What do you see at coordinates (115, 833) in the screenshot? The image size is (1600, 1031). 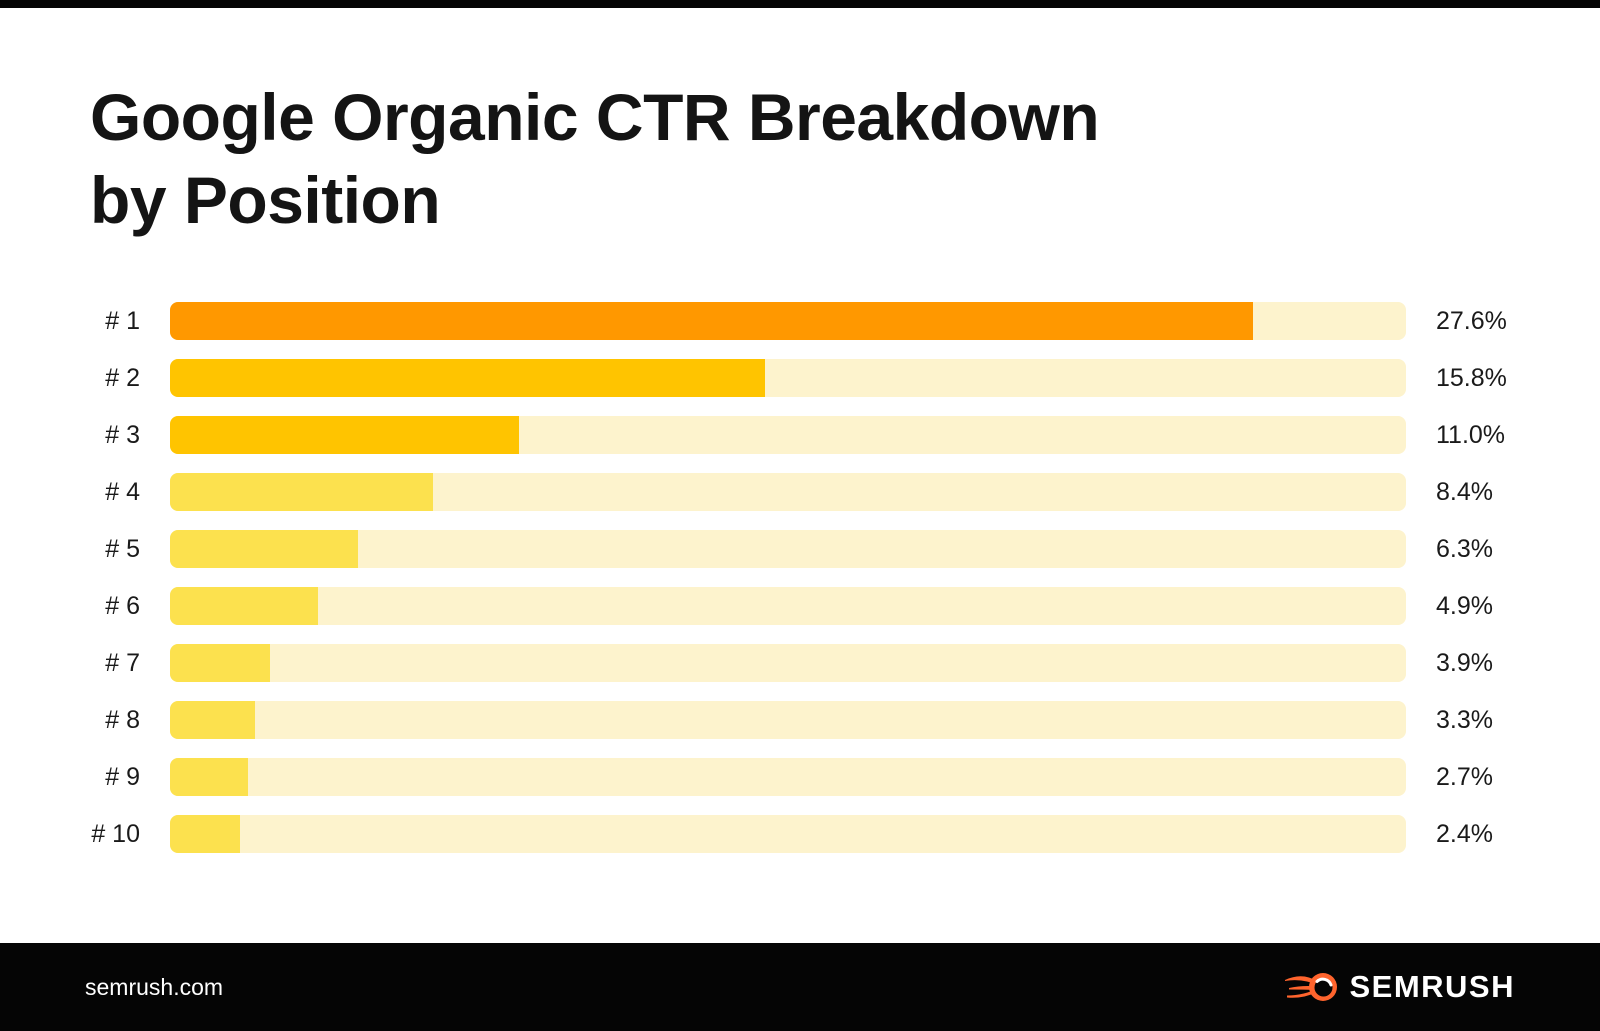 I see `row-position-label: # 10` at bounding box center [115, 833].